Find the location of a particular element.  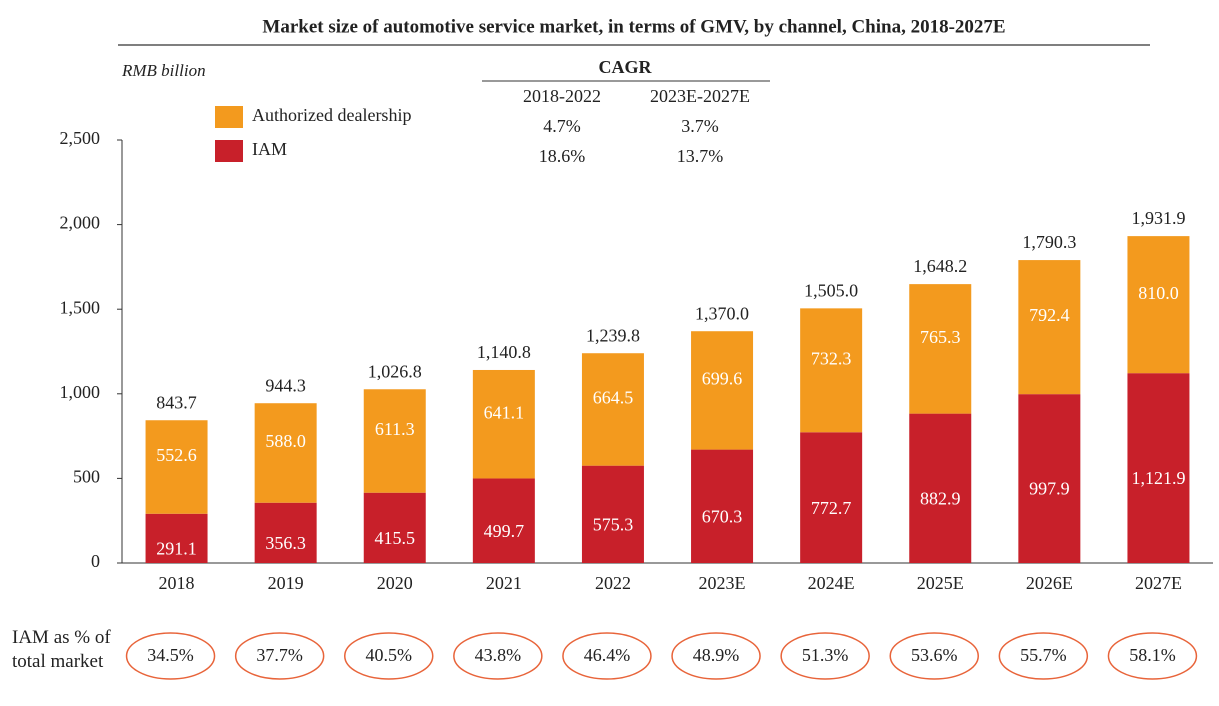

bar-value-label: 356.3 is located at coordinates (285, 543).